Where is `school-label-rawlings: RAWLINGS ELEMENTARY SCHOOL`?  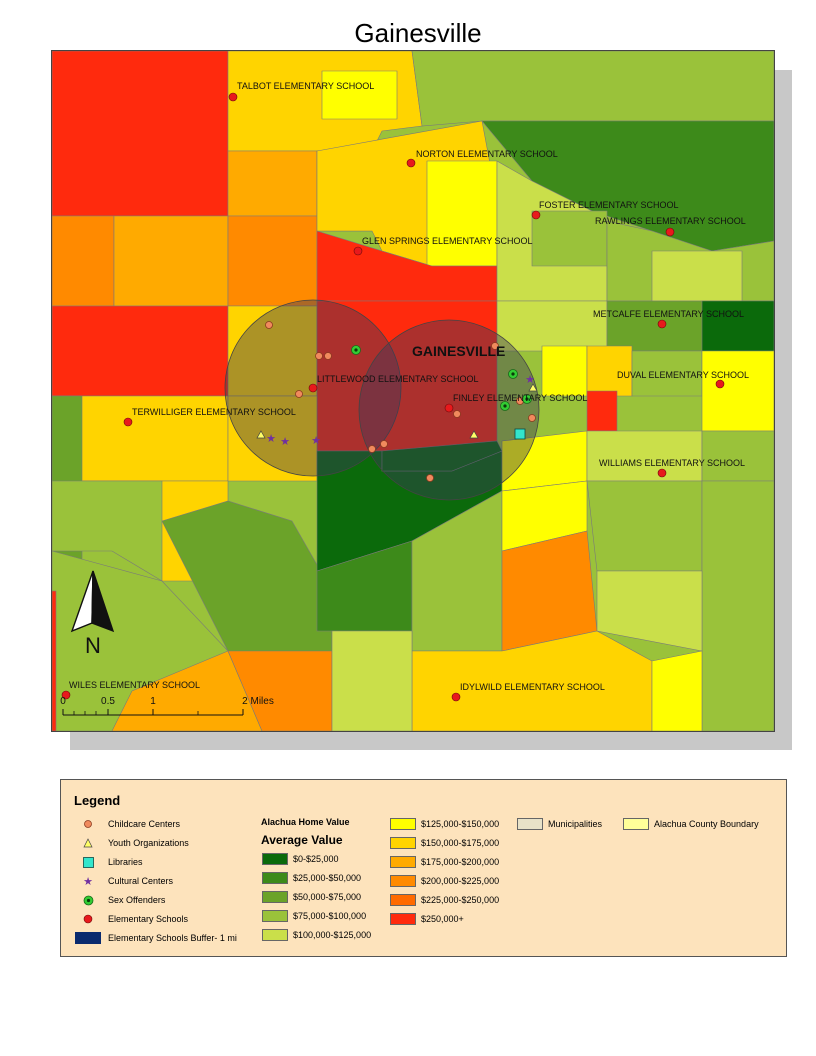
school-label-rawlings: RAWLINGS ELEMENTARY SCHOOL is located at coordinates (670, 221).